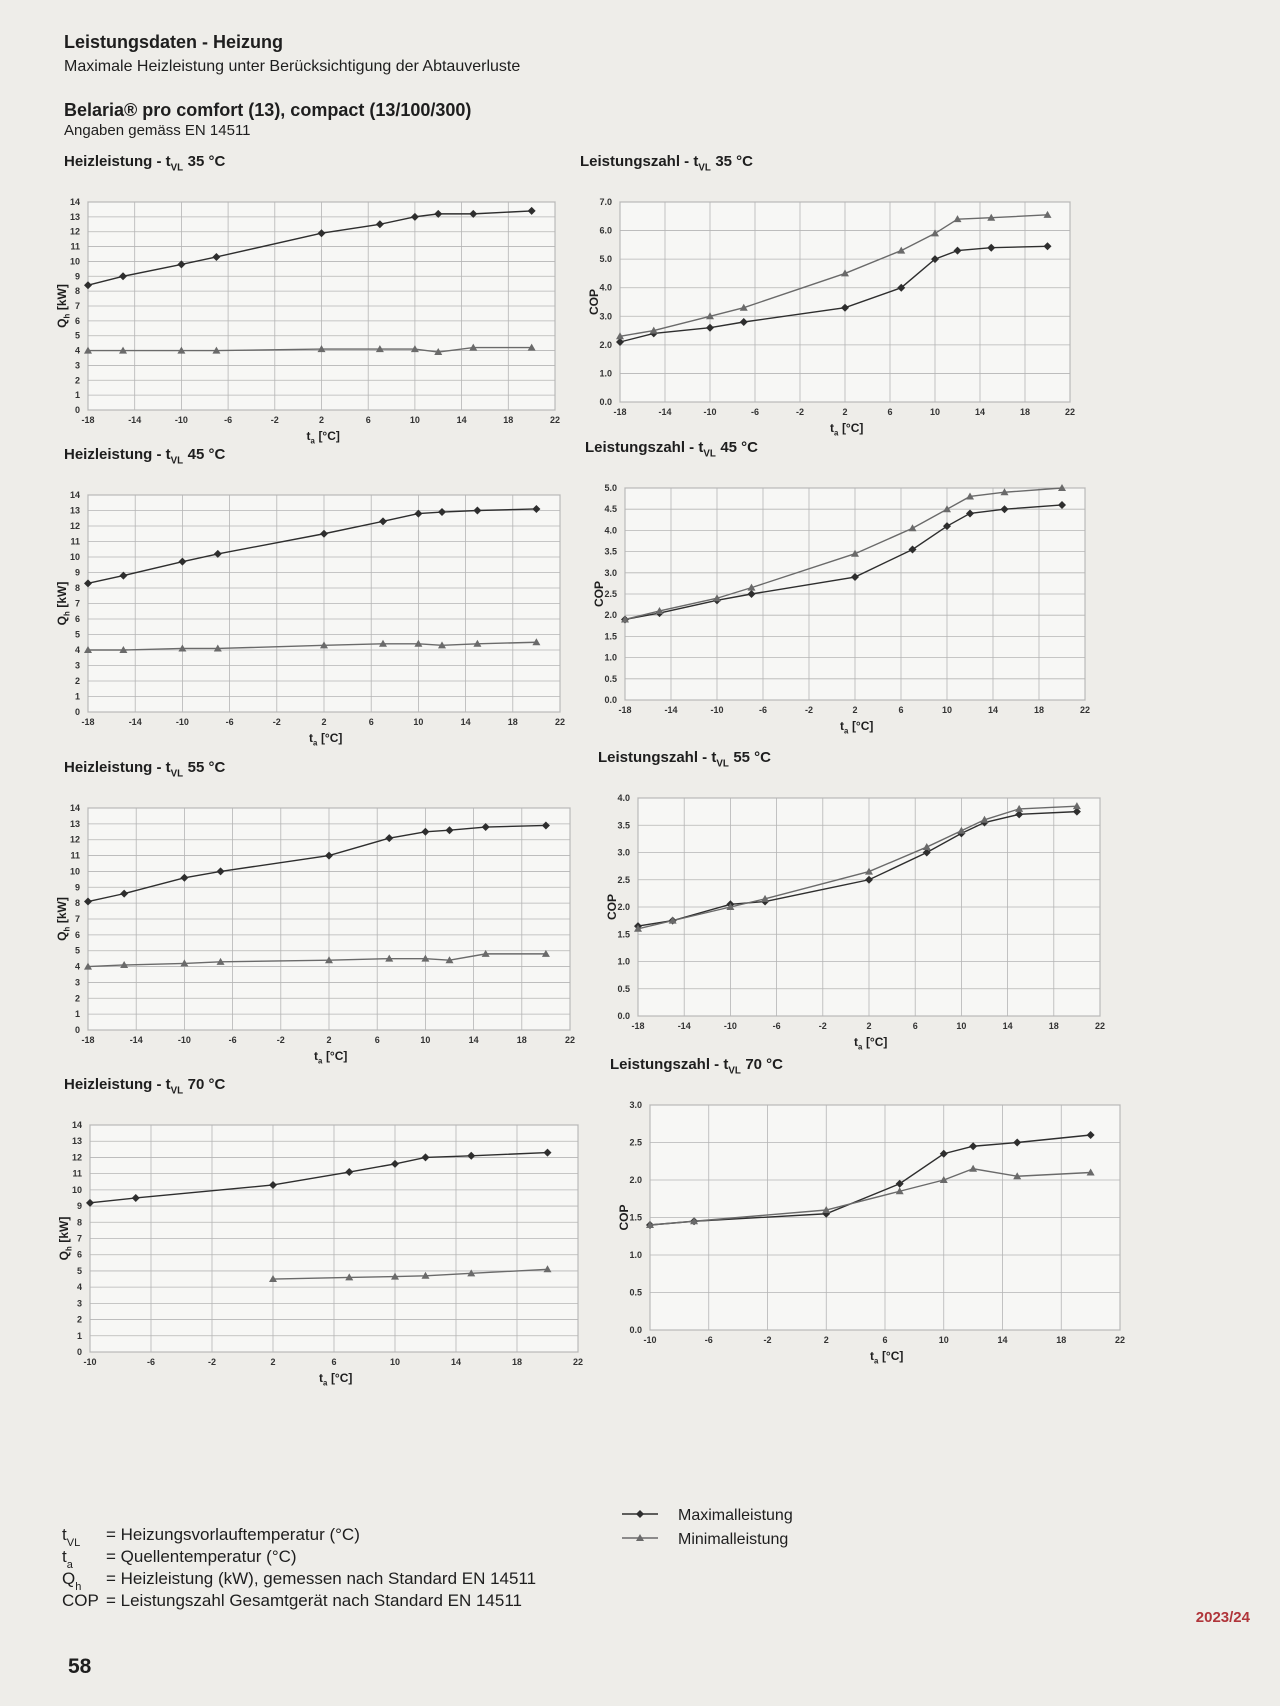  What do you see at coordinates (610, 658) in the screenshot?
I see `y-tick-label: 1.0` at bounding box center [610, 658].